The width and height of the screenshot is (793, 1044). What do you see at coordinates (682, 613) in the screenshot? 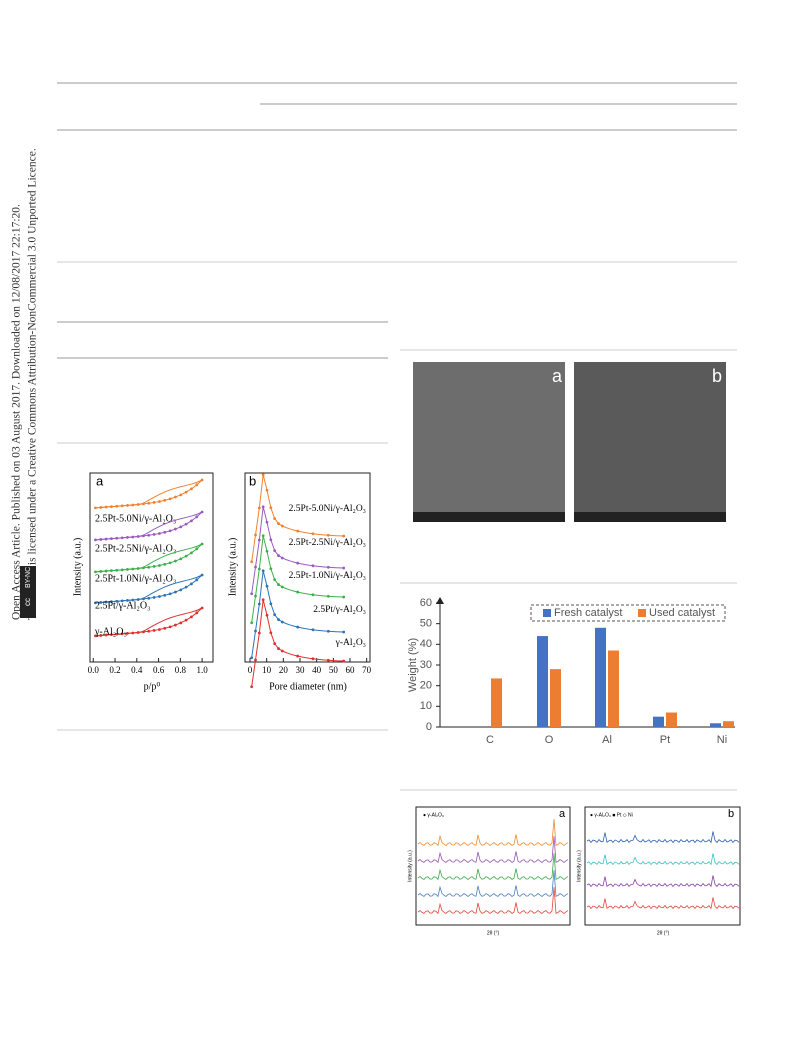
I see `legend-label: Used catalyst` at bounding box center [682, 613].